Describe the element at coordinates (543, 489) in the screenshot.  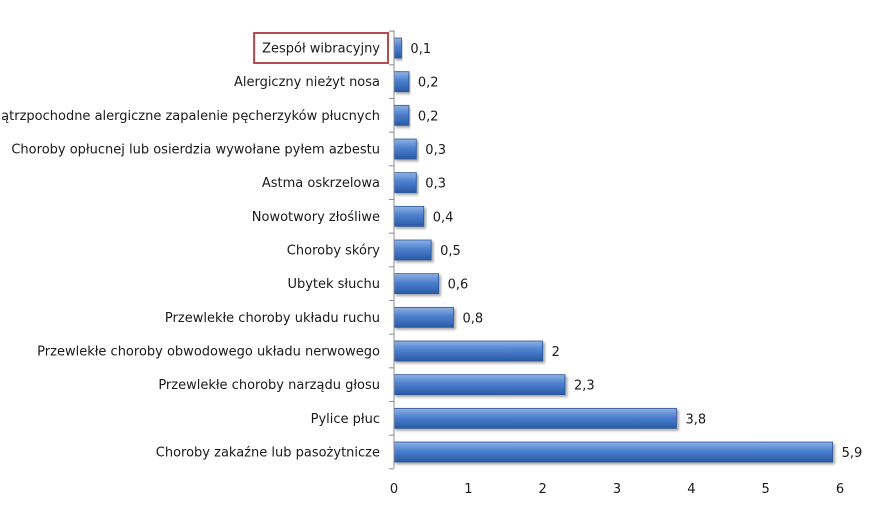
I see `x-tick-label: 2` at that location.